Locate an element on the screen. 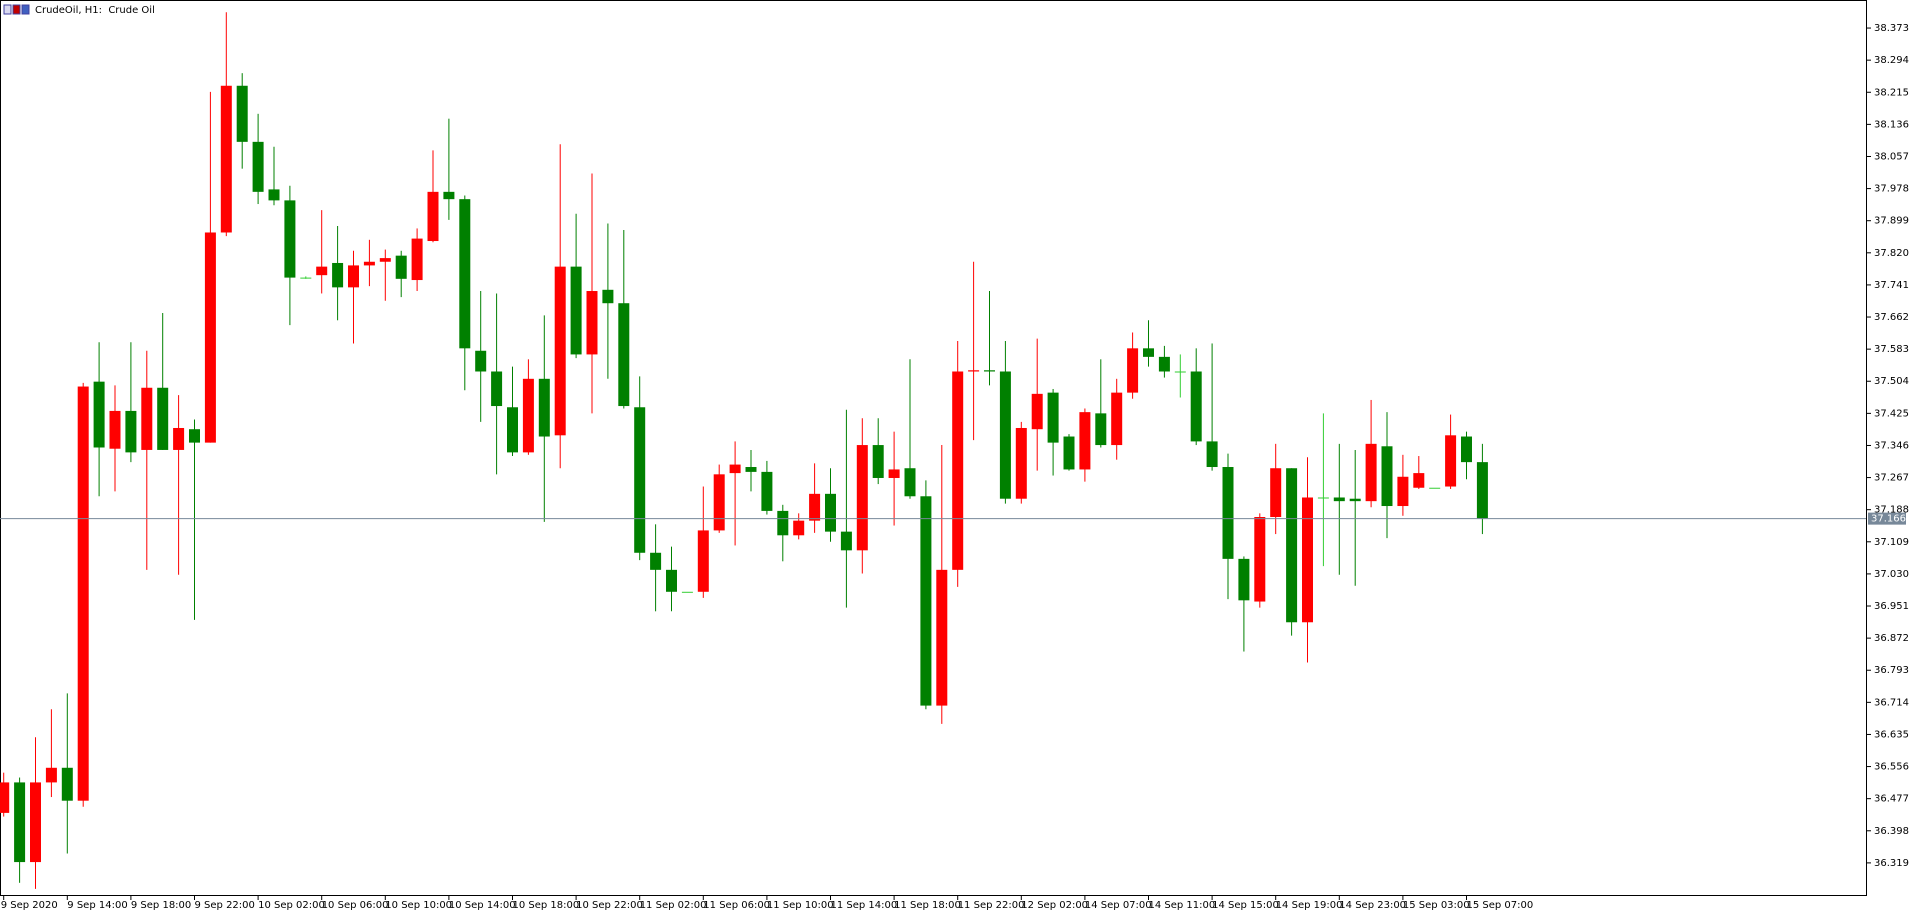  x-tick-label: 11 Sep 14:00 is located at coordinates (864, 905).